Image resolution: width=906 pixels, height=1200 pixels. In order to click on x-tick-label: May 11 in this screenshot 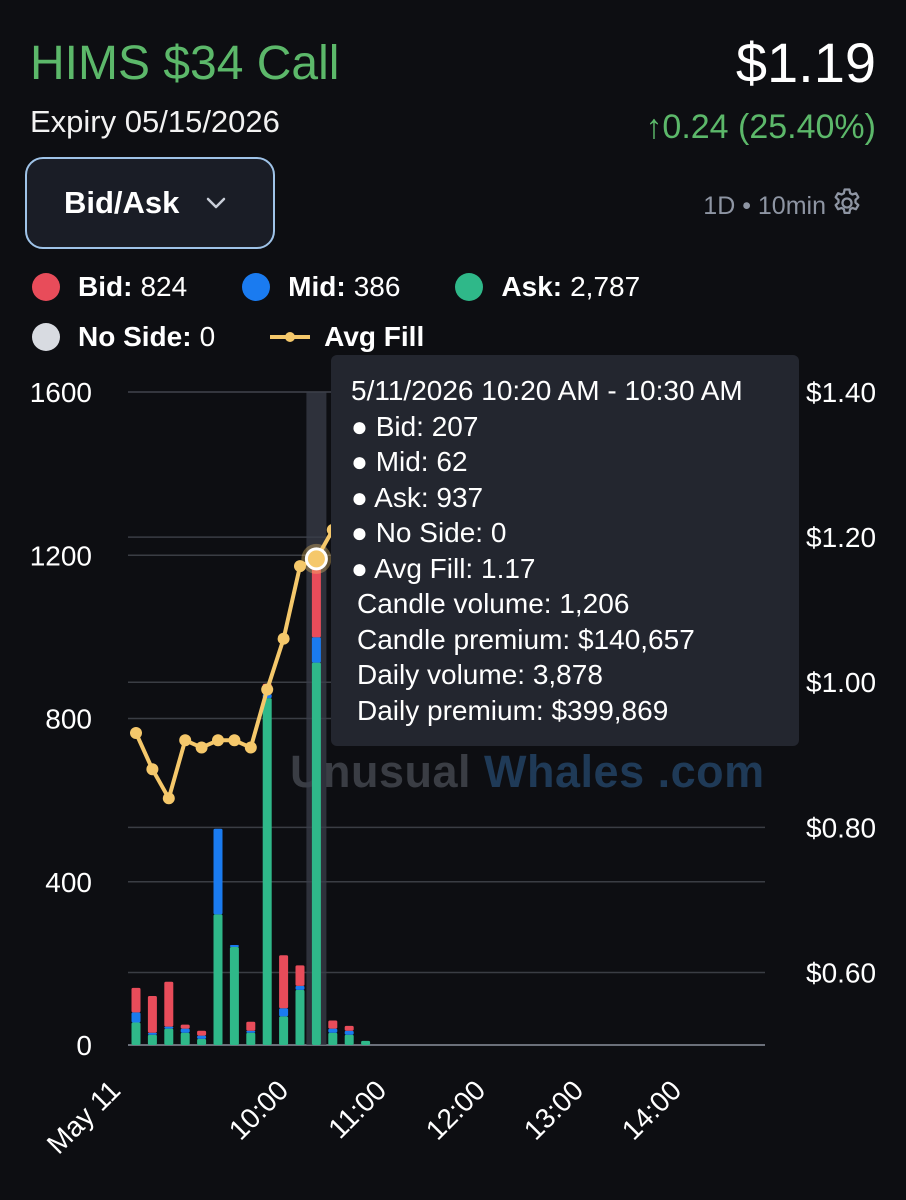, I will do `click(83, 1116)`.